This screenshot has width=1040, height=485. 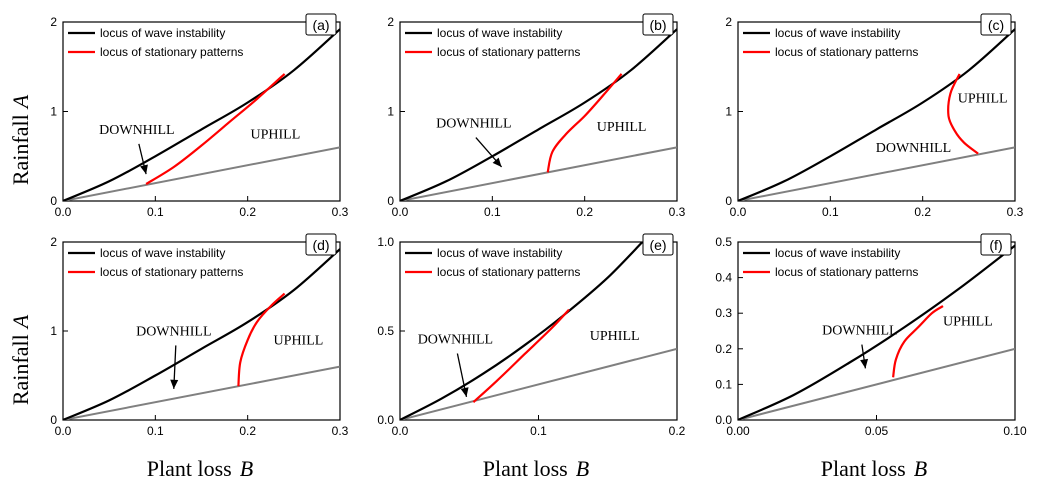 What do you see at coordinates (385, 242) in the screenshot?
I see `y-tick-label: 1.0` at bounding box center [385, 242].